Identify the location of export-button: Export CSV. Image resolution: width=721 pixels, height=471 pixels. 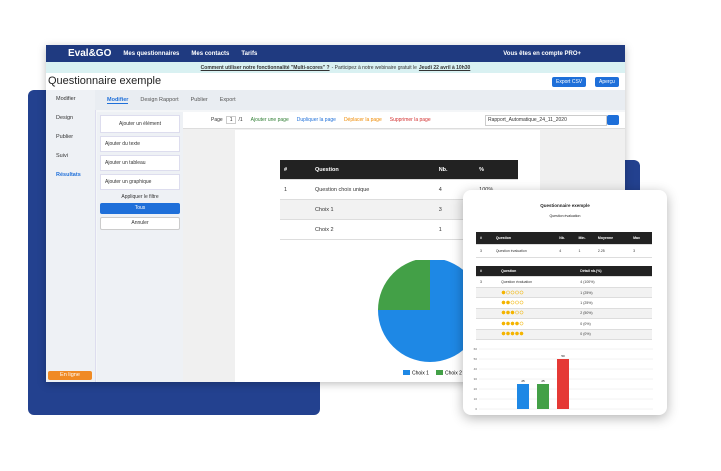
(569, 82).